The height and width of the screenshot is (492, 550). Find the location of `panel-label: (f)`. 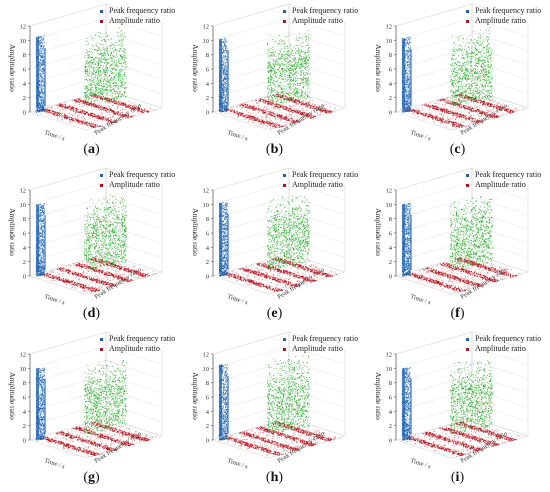

panel-label: (f) is located at coordinates (457, 314).